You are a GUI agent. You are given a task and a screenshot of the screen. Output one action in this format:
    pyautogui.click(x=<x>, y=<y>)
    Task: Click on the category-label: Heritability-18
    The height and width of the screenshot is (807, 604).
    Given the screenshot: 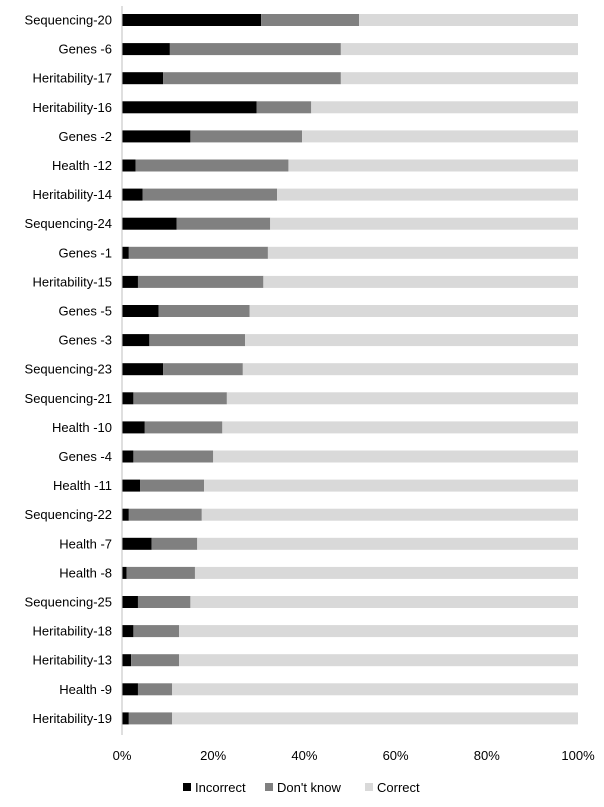 What is the action you would take?
    pyautogui.click(x=72, y=631)
    